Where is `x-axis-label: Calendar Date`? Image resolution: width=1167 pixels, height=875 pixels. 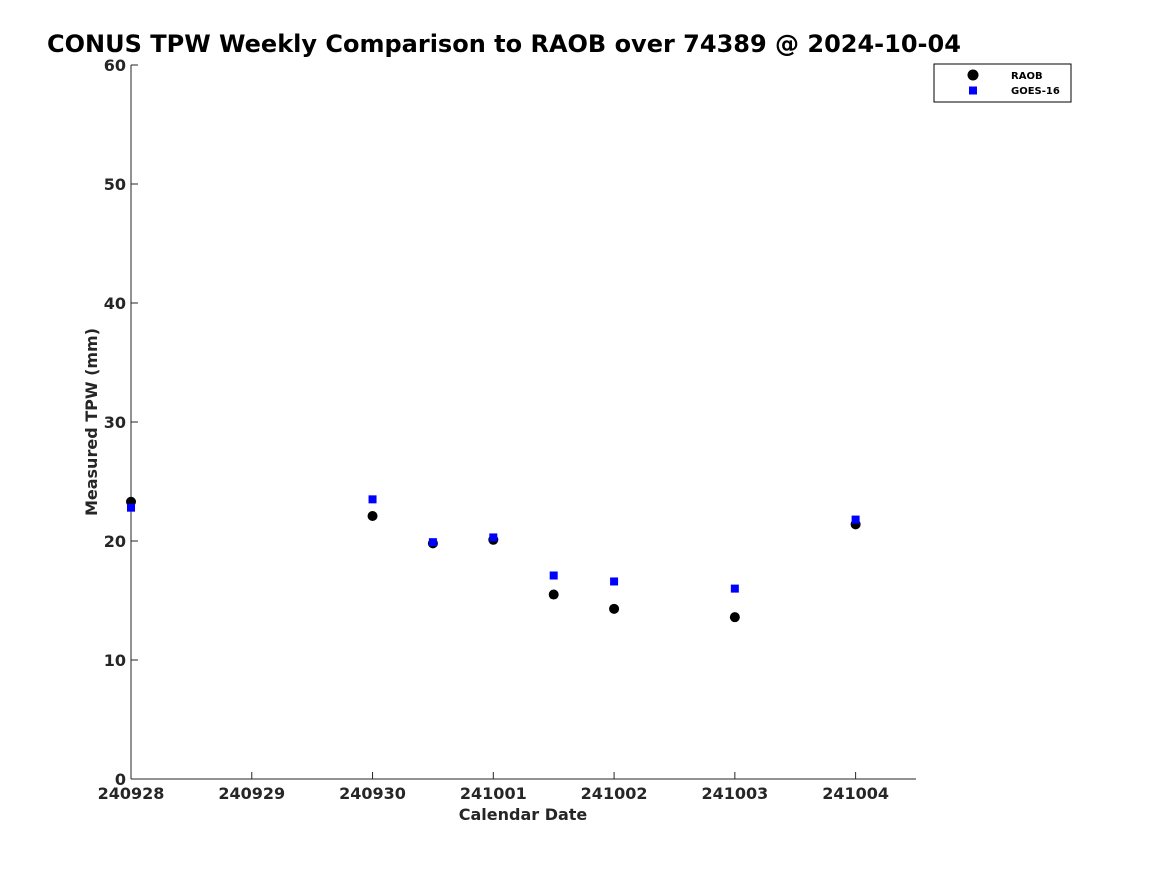 x-axis-label: Calendar Date is located at coordinates (523, 814).